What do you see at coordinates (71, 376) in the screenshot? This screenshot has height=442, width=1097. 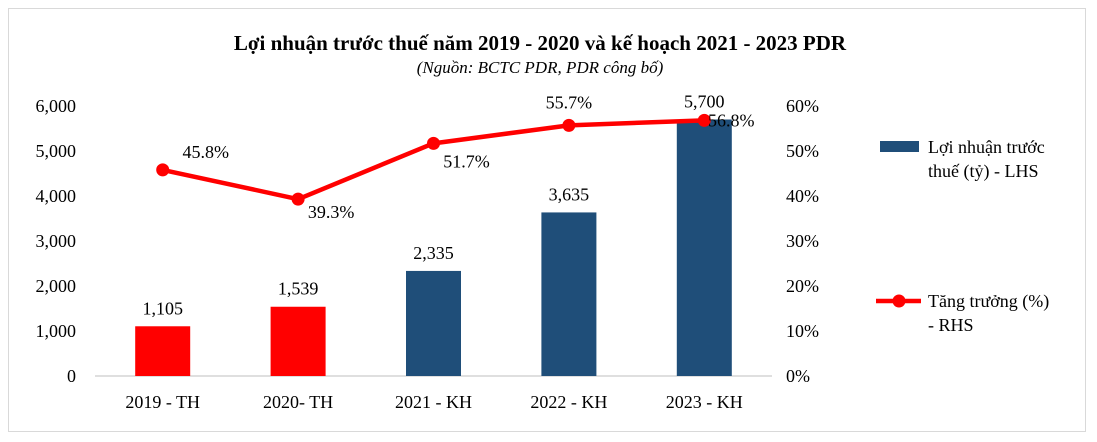 I see `left-axis-tick-label: 0` at bounding box center [71, 376].